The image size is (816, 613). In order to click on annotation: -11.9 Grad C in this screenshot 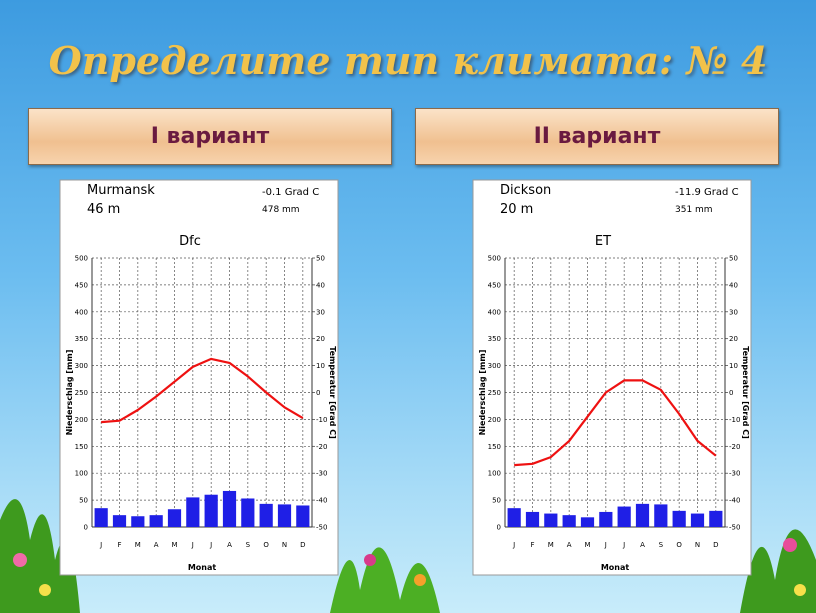, I will do `click(707, 192)`.